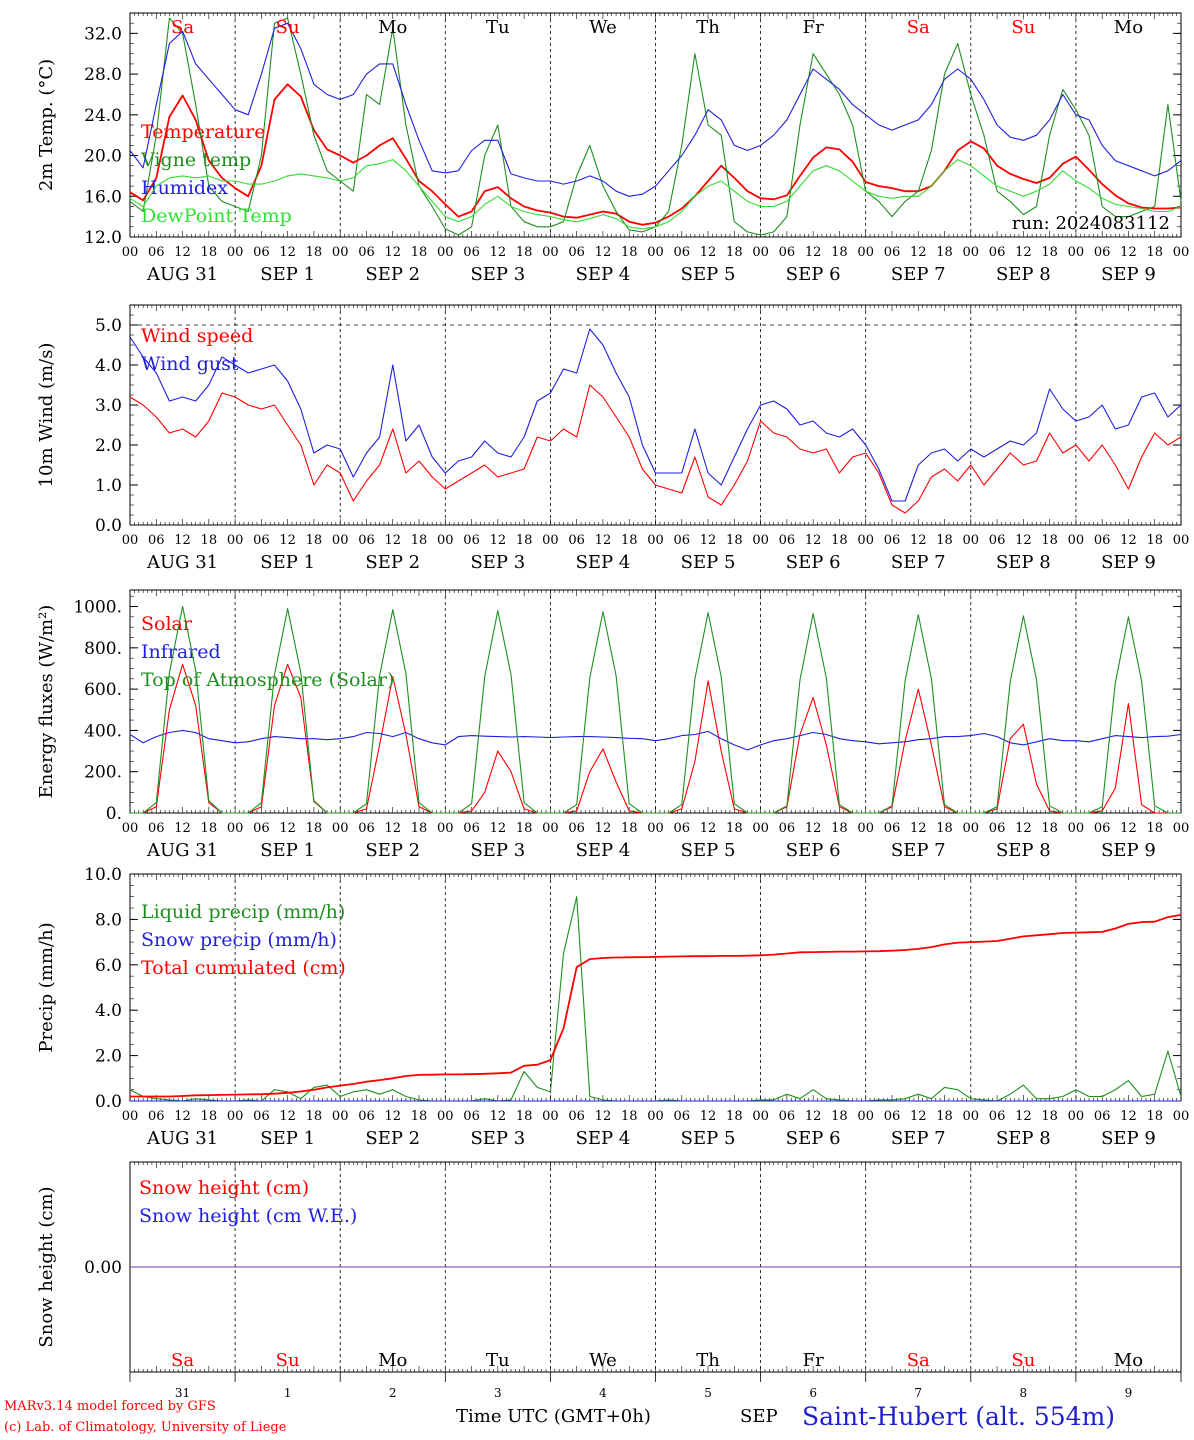 The image size is (1194, 1440). I want to click on y-tick-label: 8.0, so click(108, 920).